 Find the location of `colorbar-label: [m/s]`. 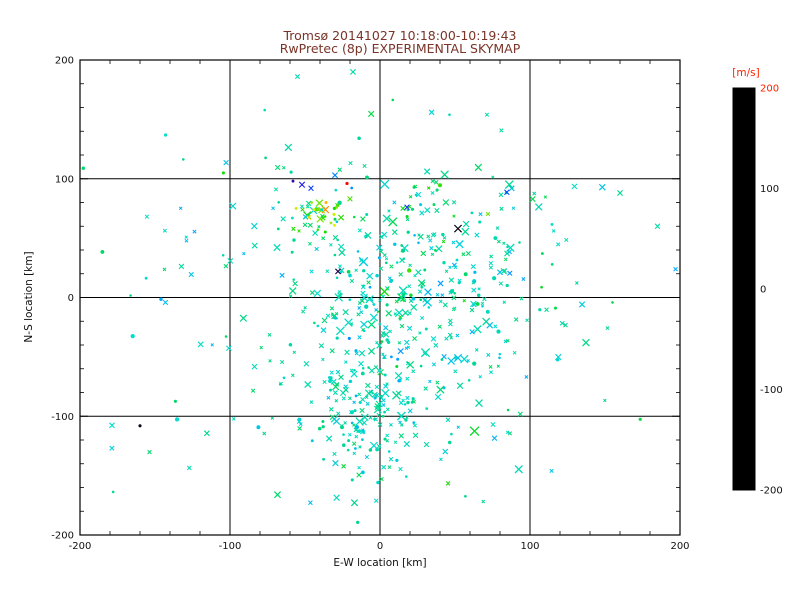

colorbar-label: [m/s] is located at coordinates (745, 73).